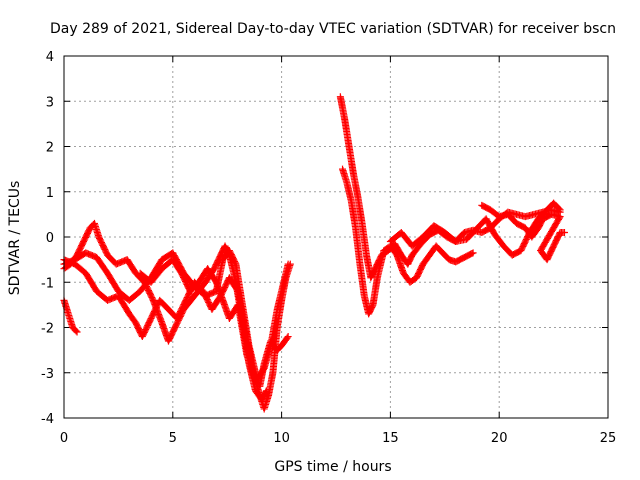 This screenshot has width=640, height=480. What do you see at coordinates (50, 148) in the screenshot?
I see `y-tick-label: 2` at bounding box center [50, 148].